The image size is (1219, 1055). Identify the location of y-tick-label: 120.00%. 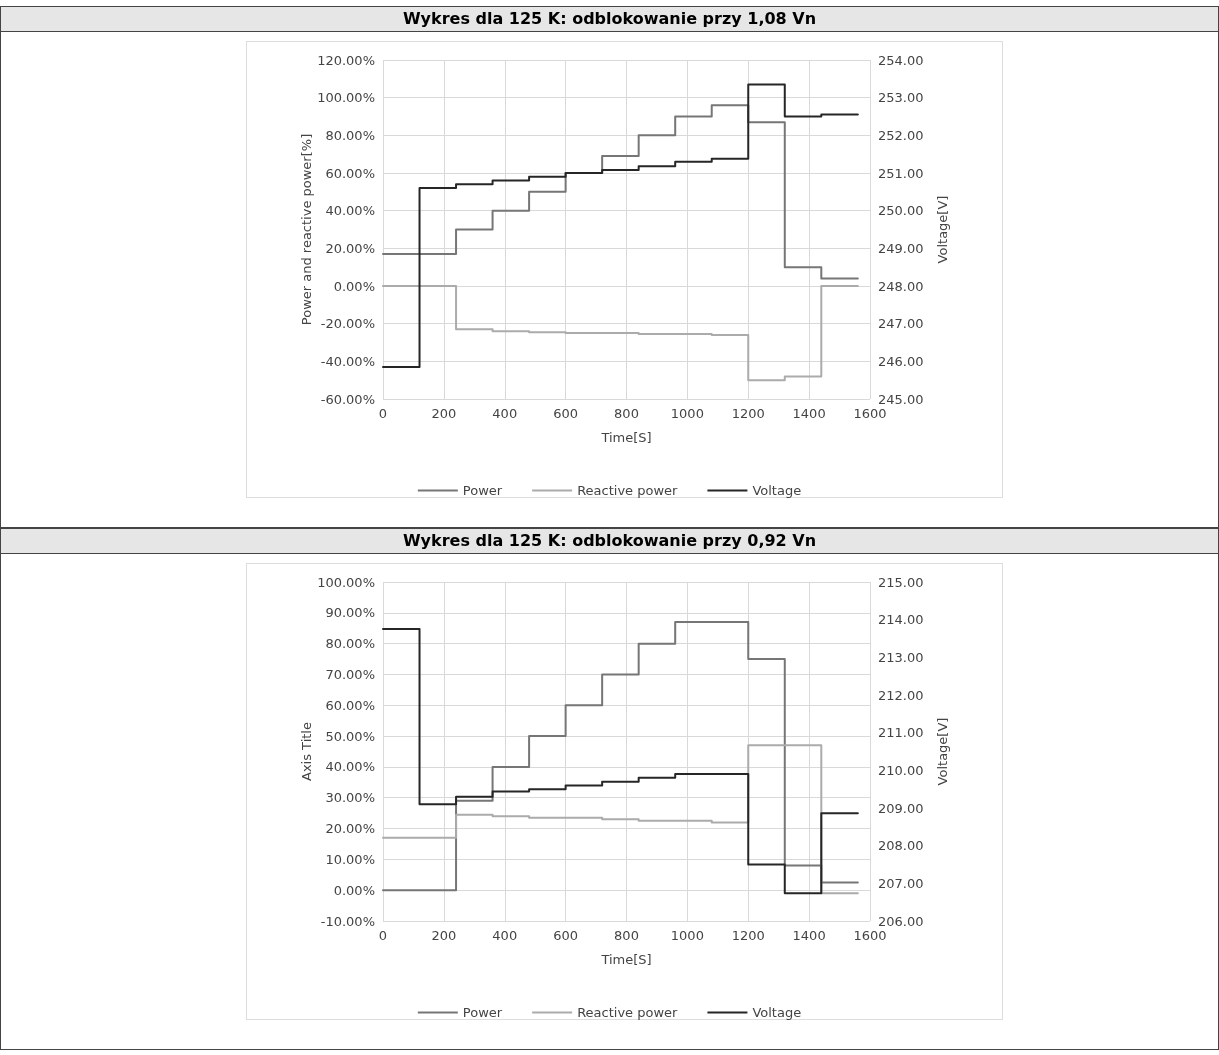
(346, 60).